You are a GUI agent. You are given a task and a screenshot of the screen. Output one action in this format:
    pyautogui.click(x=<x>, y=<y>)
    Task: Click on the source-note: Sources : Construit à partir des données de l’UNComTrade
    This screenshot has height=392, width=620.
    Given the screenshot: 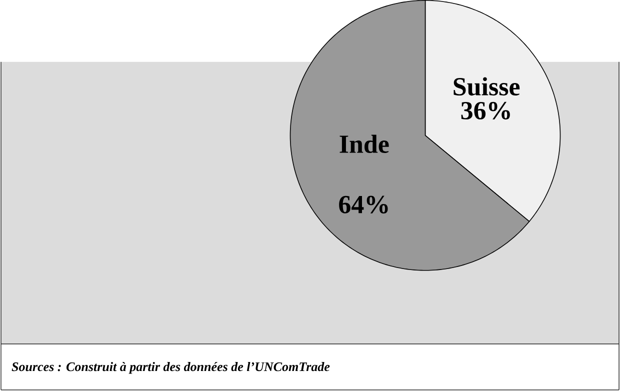 What is the action you would take?
    pyautogui.click(x=171, y=368)
    